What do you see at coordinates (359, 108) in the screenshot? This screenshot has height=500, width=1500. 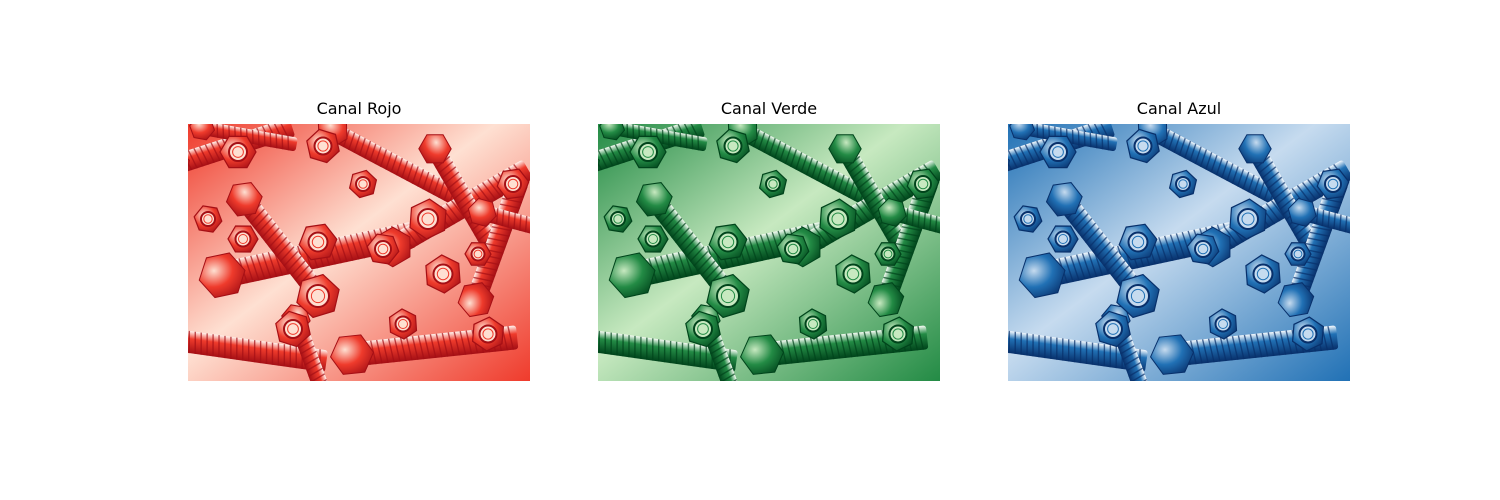 I see `panel-title-red: Canal Rojo` at bounding box center [359, 108].